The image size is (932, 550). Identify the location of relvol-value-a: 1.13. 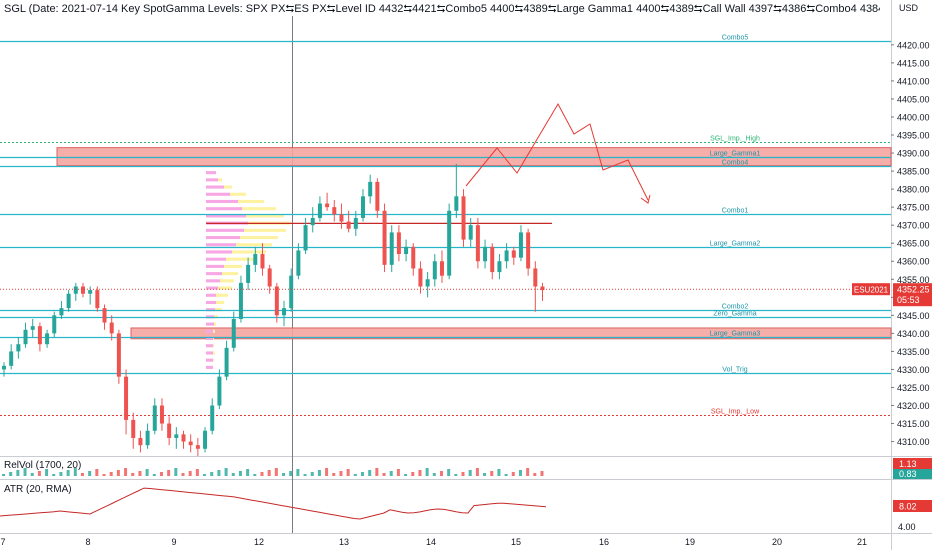
(908, 464).